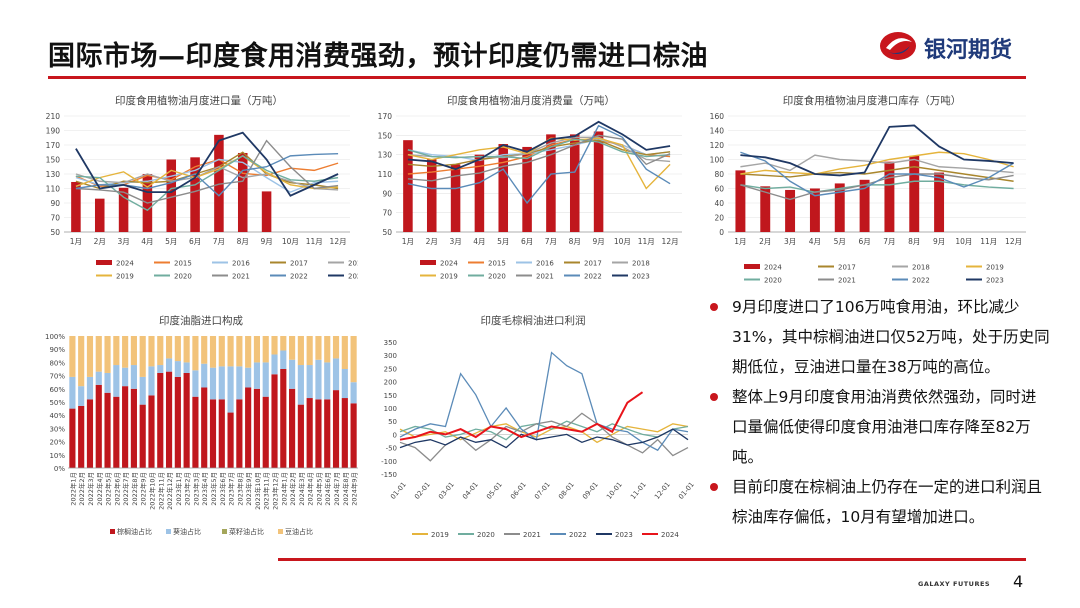  What do you see at coordinates (877, 174) in the screenshot?
I see `series-line-2022` at bounding box center [877, 174].